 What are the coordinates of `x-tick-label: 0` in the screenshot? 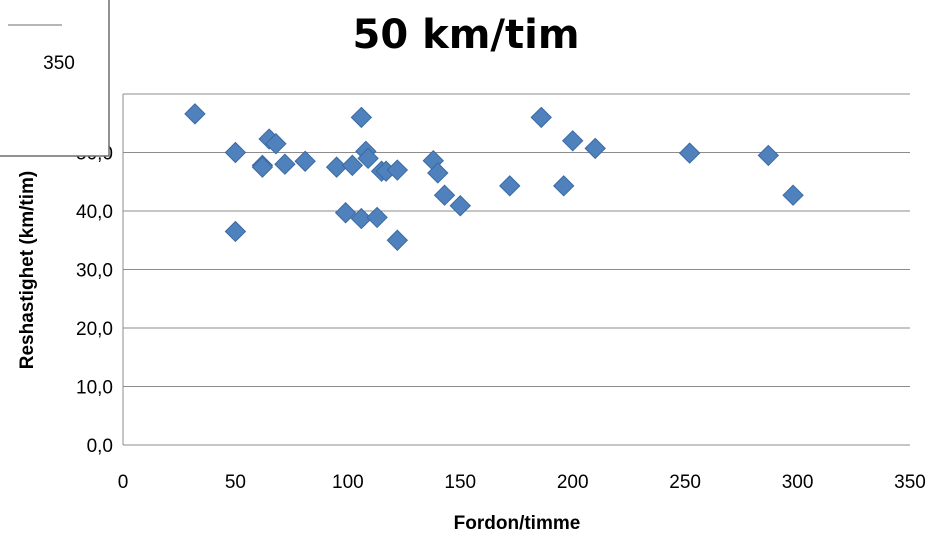 It's located at (123, 482).